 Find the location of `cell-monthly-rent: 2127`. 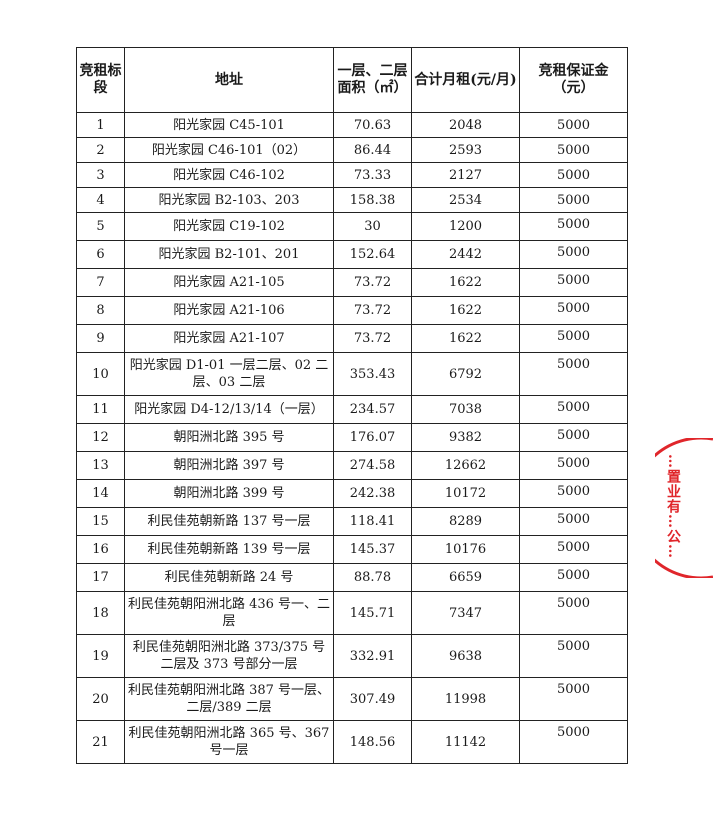

cell-monthly-rent: 2127 is located at coordinates (465, 175).